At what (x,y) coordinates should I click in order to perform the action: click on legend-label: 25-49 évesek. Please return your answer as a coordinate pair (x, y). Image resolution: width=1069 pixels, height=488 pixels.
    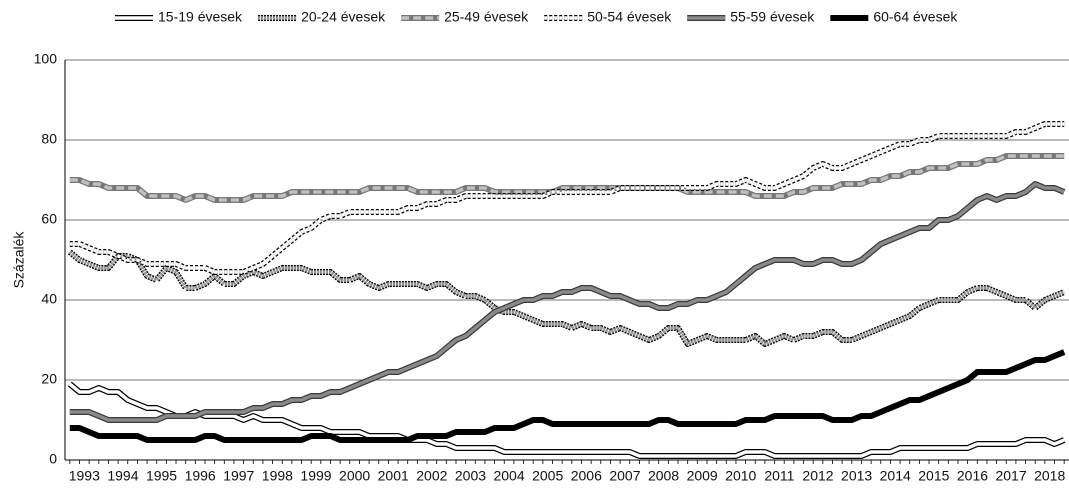
    Looking at the image, I should click on (486, 17).